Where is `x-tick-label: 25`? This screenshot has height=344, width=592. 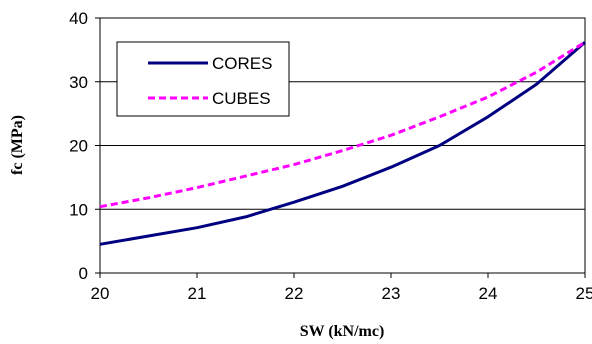
x-tick-label: 25 is located at coordinates (584, 293).